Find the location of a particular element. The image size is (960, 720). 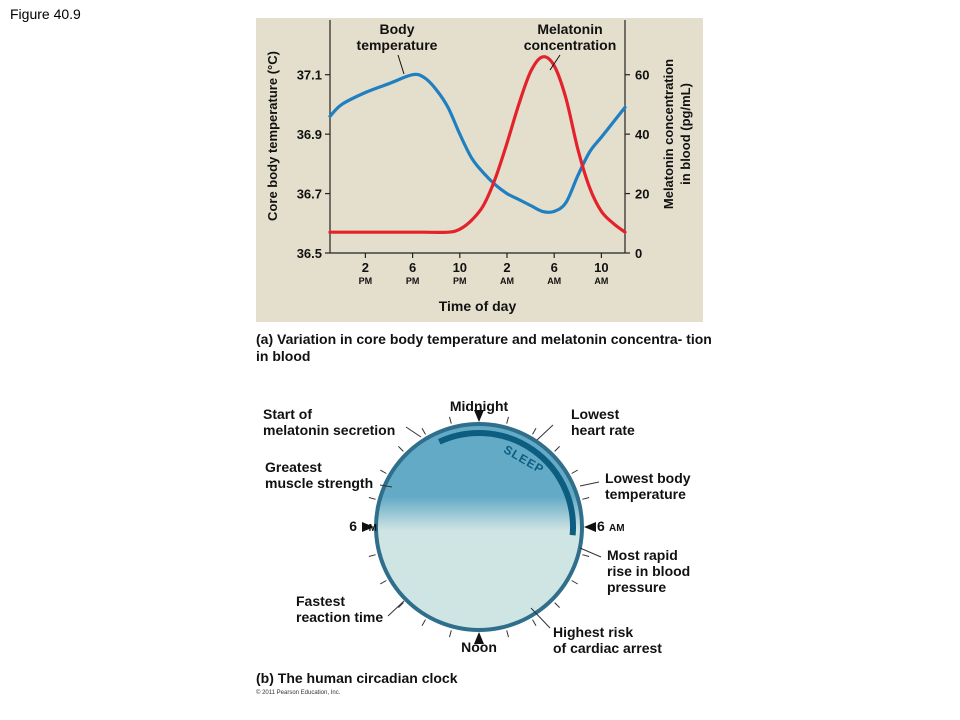

cardiac-pointer is located at coordinates (540, 618).